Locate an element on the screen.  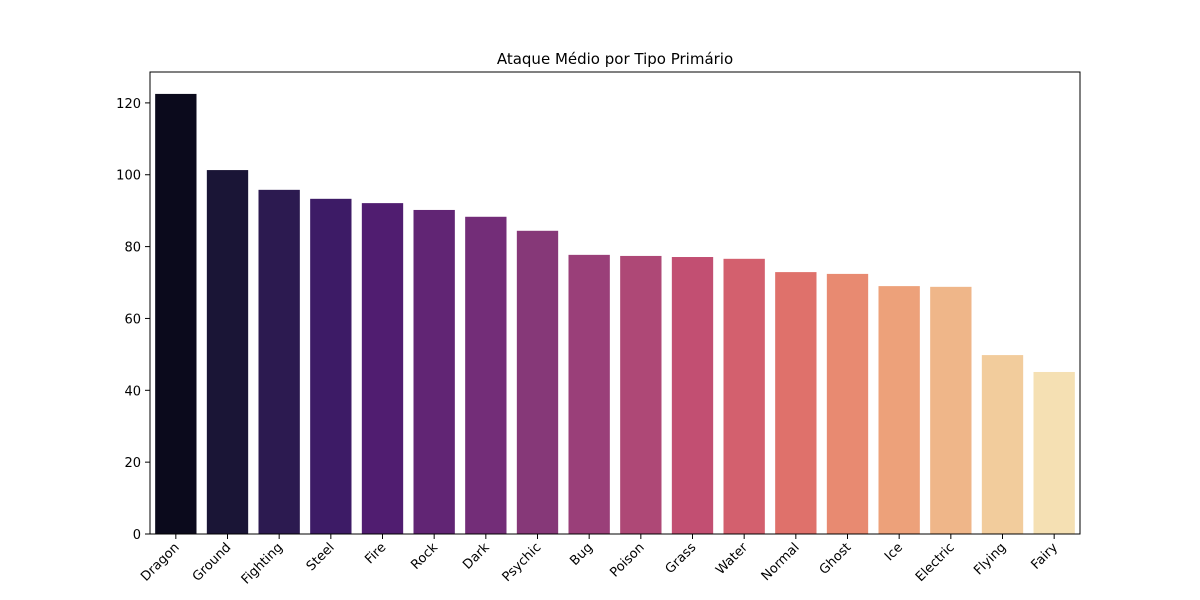
x-tick-label: Ghost is located at coordinates (836, 559).